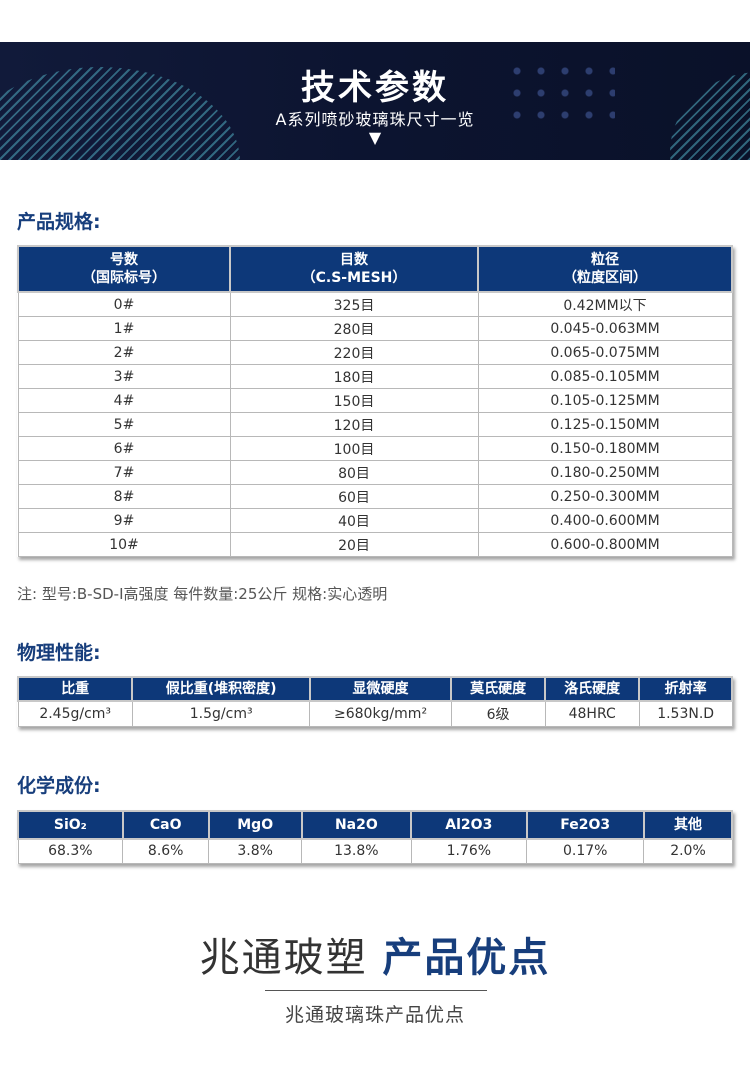 The height and width of the screenshot is (1076, 750). I want to click on header-cell: 目数 （C.S-MESH）, so click(354, 269).